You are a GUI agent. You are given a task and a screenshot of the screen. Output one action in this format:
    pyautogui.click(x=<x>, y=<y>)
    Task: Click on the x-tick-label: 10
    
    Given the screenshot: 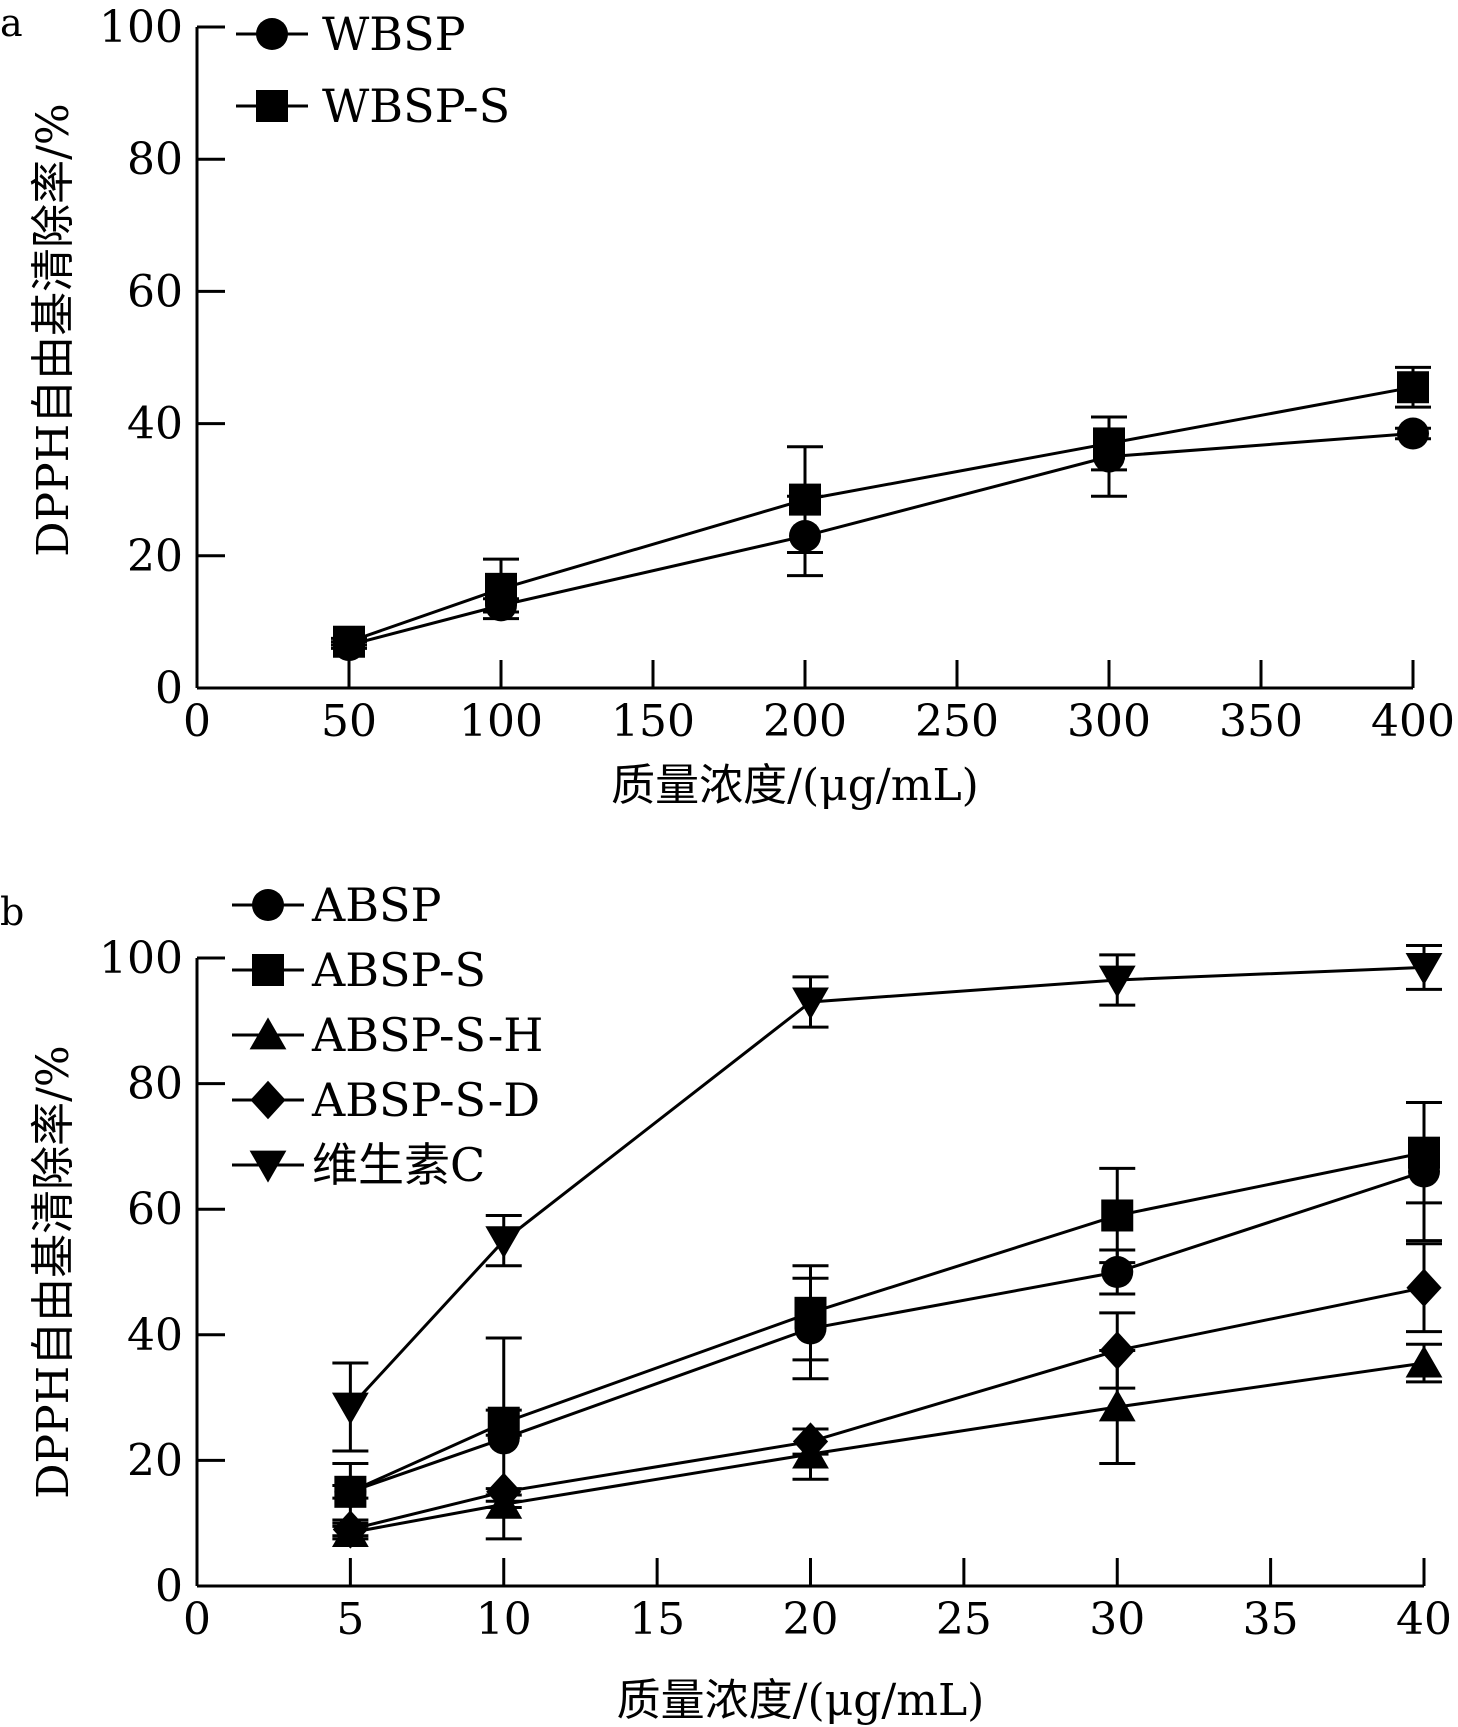 What is the action you would take?
    pyautogui.click(x=504, y=1619)
    